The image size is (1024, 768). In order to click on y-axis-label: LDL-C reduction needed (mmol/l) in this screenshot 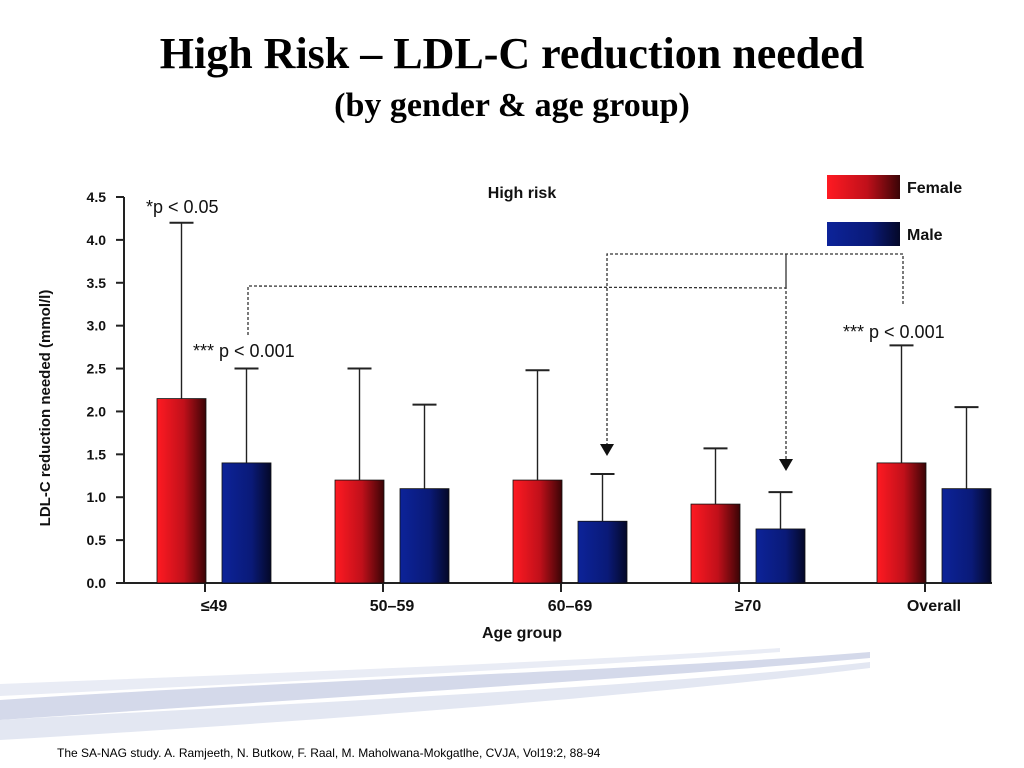, I will do `click(45, 408)`.